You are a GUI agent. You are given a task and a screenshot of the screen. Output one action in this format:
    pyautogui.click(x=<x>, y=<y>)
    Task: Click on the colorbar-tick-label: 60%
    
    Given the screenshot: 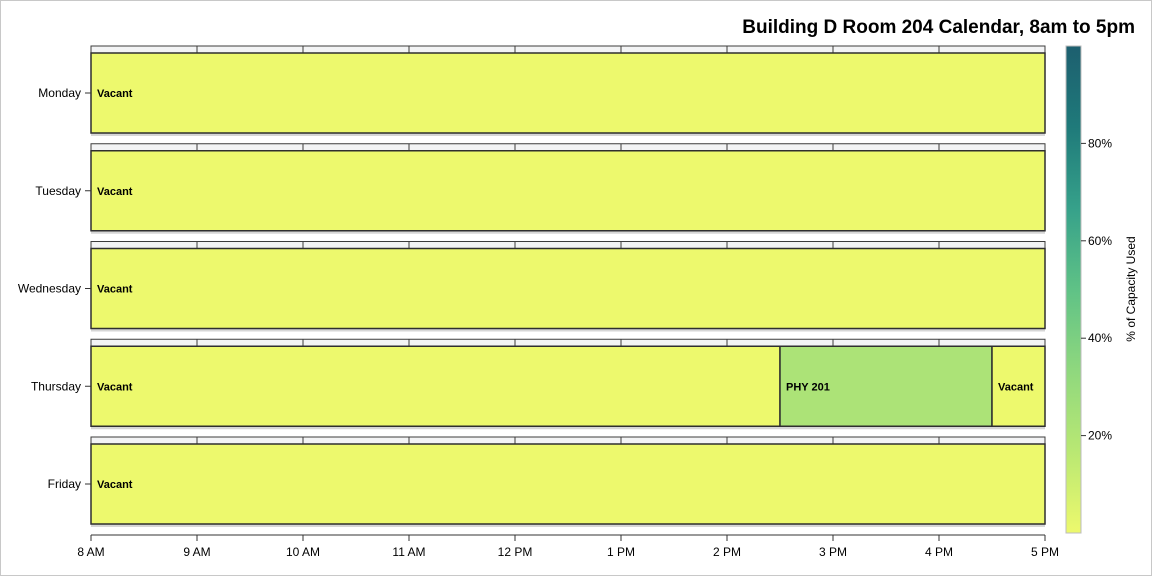 What is the action you would take?
    pyautogui.click(x=1100, y=241)
    